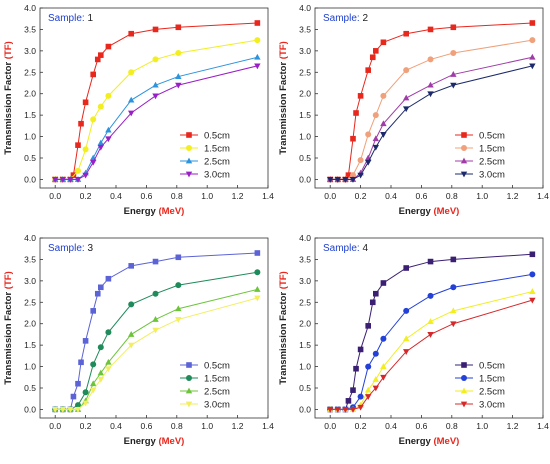  What do you see at coordinates (70, 18) in the screenshot?
I see `sample-label: Sample: 1` at bounding box center [70, 18].